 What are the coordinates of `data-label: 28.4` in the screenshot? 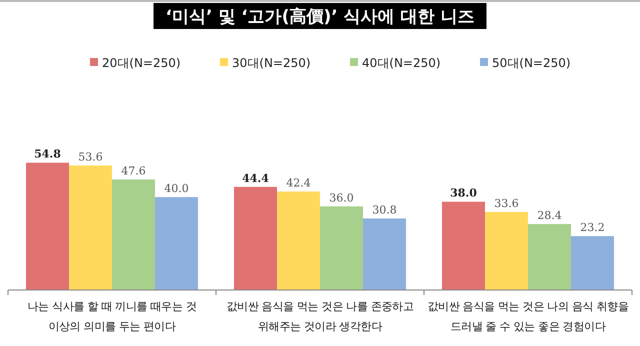 It's located at (549, 215).